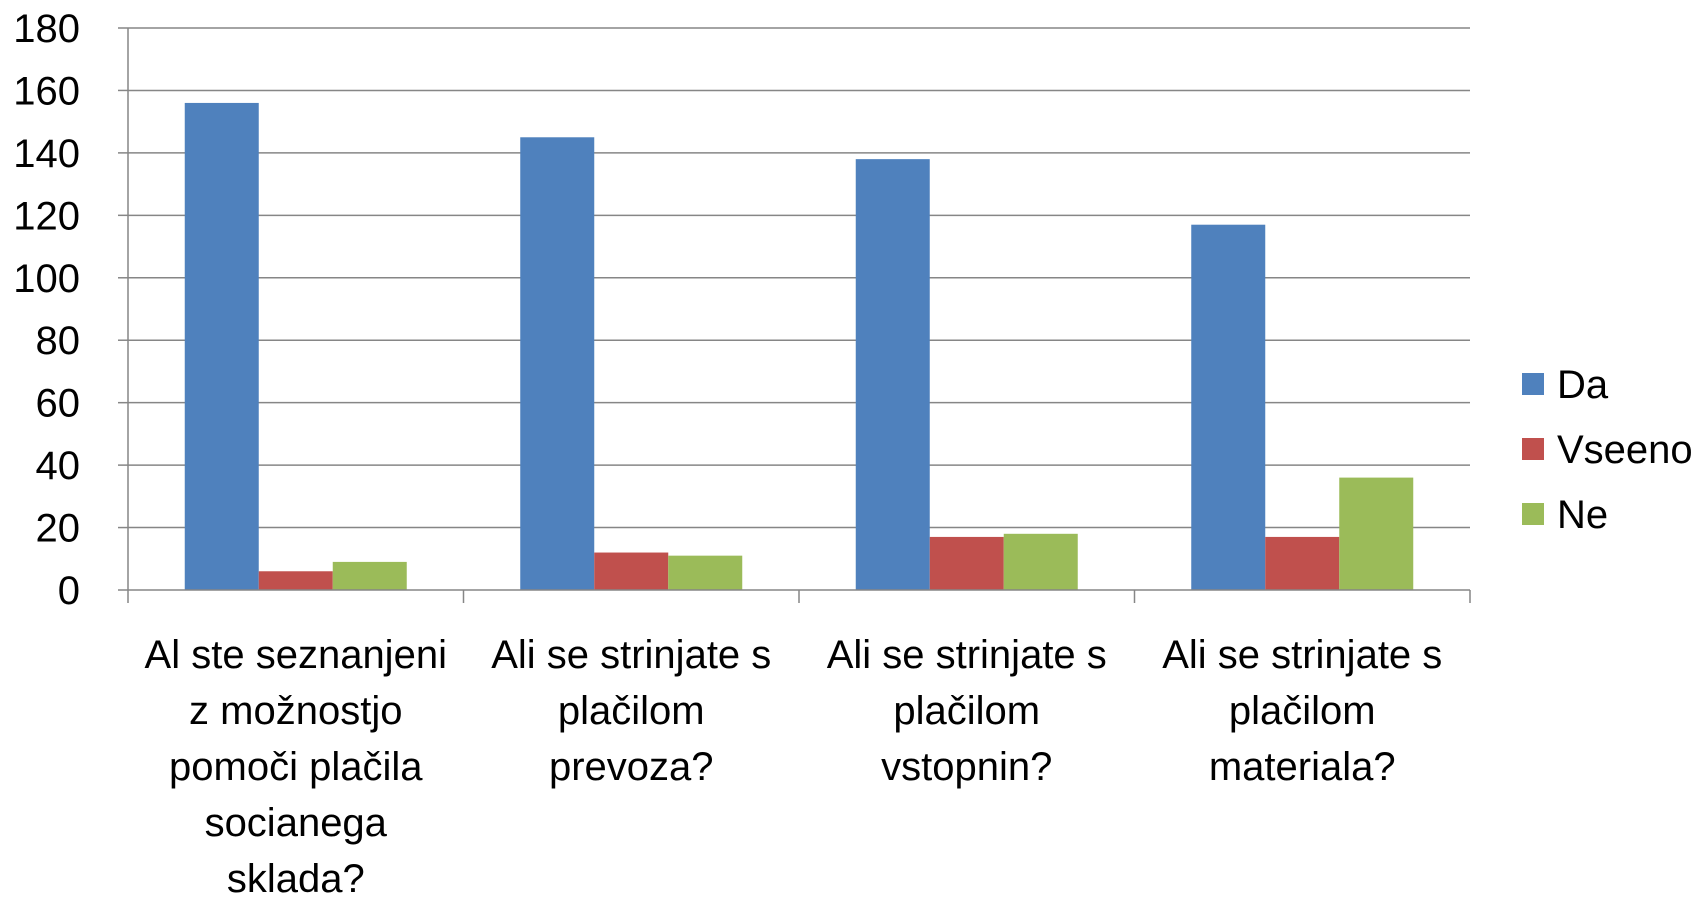 The height and width of the screenshot is (902, 1707). Describe the element at coordinates (46, 216) in the screenshot. I see `y-tick-label: 120` at that location.